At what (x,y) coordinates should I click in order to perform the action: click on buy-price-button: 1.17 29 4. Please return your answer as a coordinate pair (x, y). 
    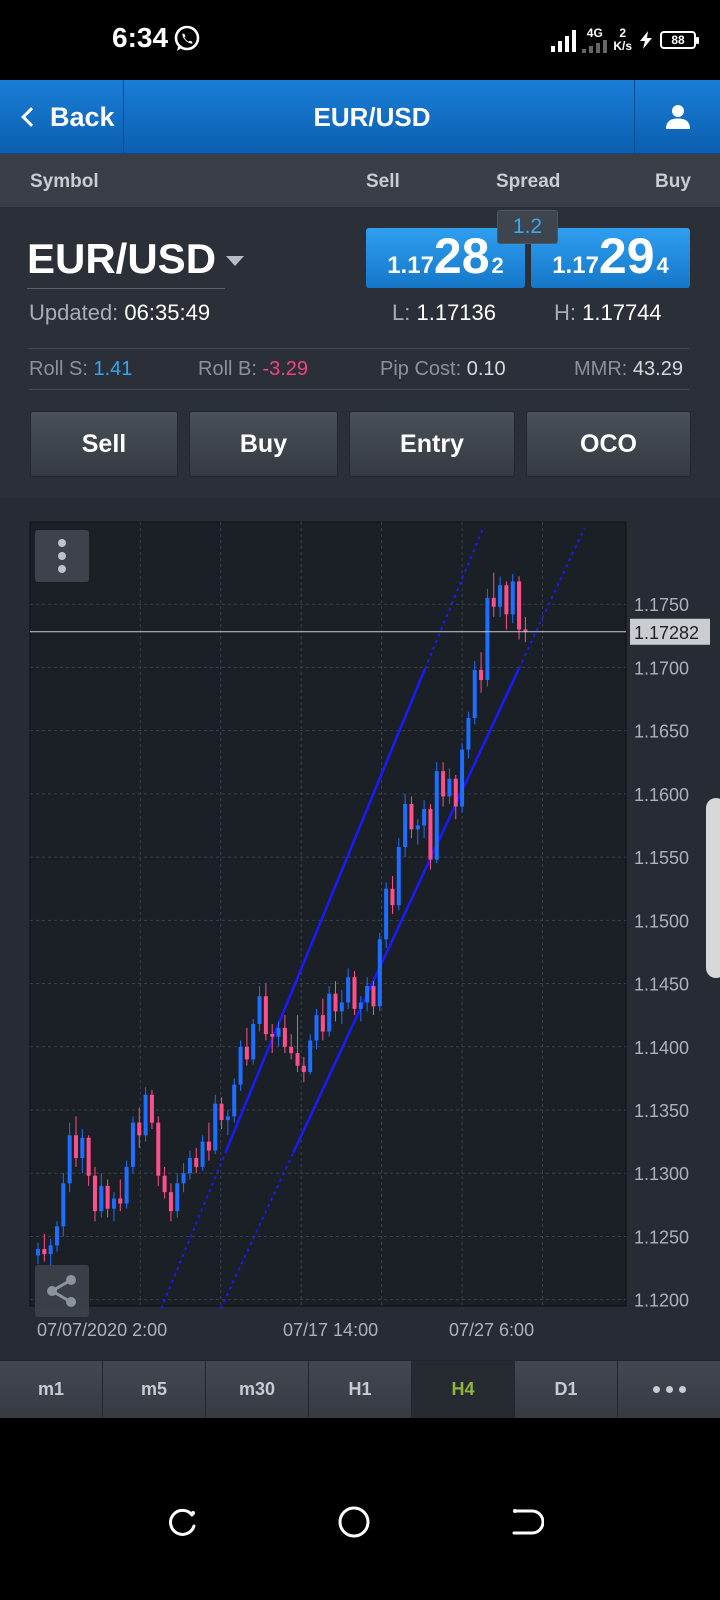
    Looking at the image, I should click on (610, 258).